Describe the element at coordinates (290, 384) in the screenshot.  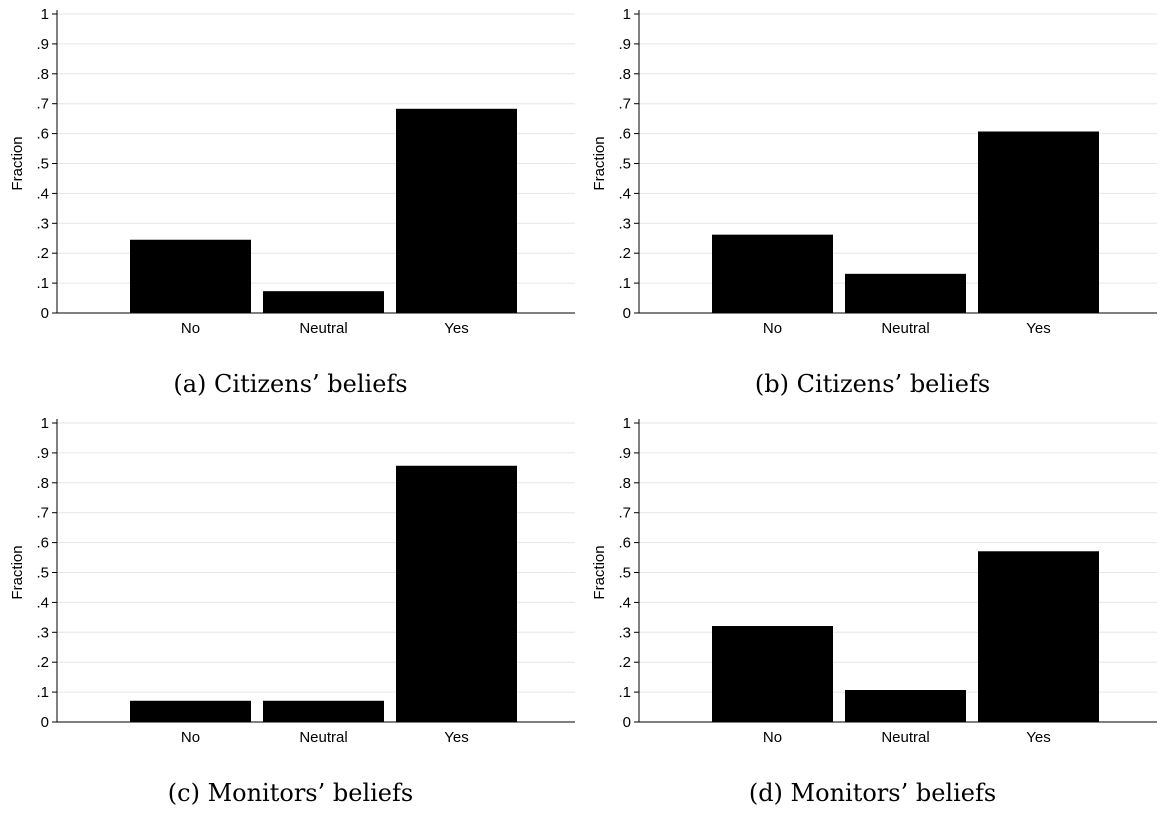
I see `figure-caption: (a) Citizens’ beliefs` at that location.